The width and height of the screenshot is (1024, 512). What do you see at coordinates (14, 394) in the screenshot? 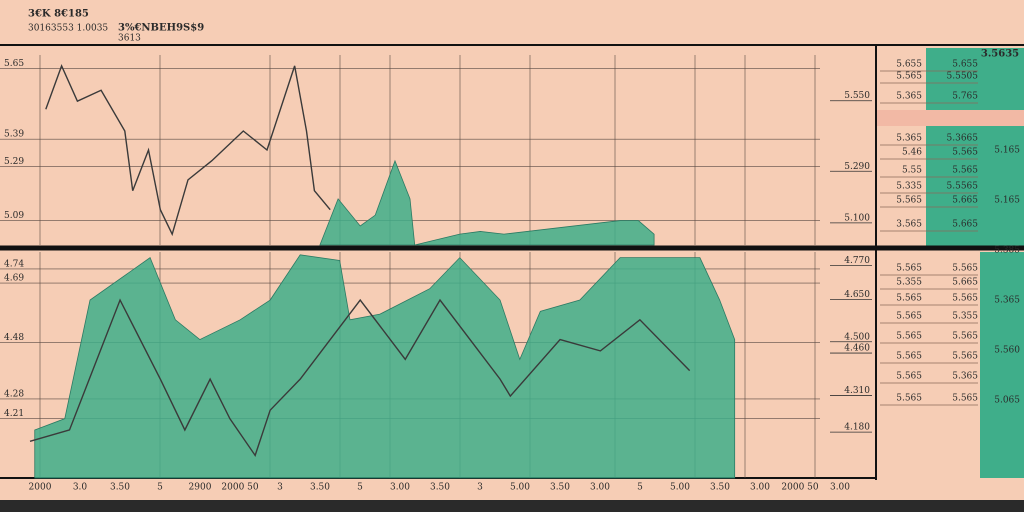
I see `y-tick-label: 4.28` at bounding box center [14, 394].